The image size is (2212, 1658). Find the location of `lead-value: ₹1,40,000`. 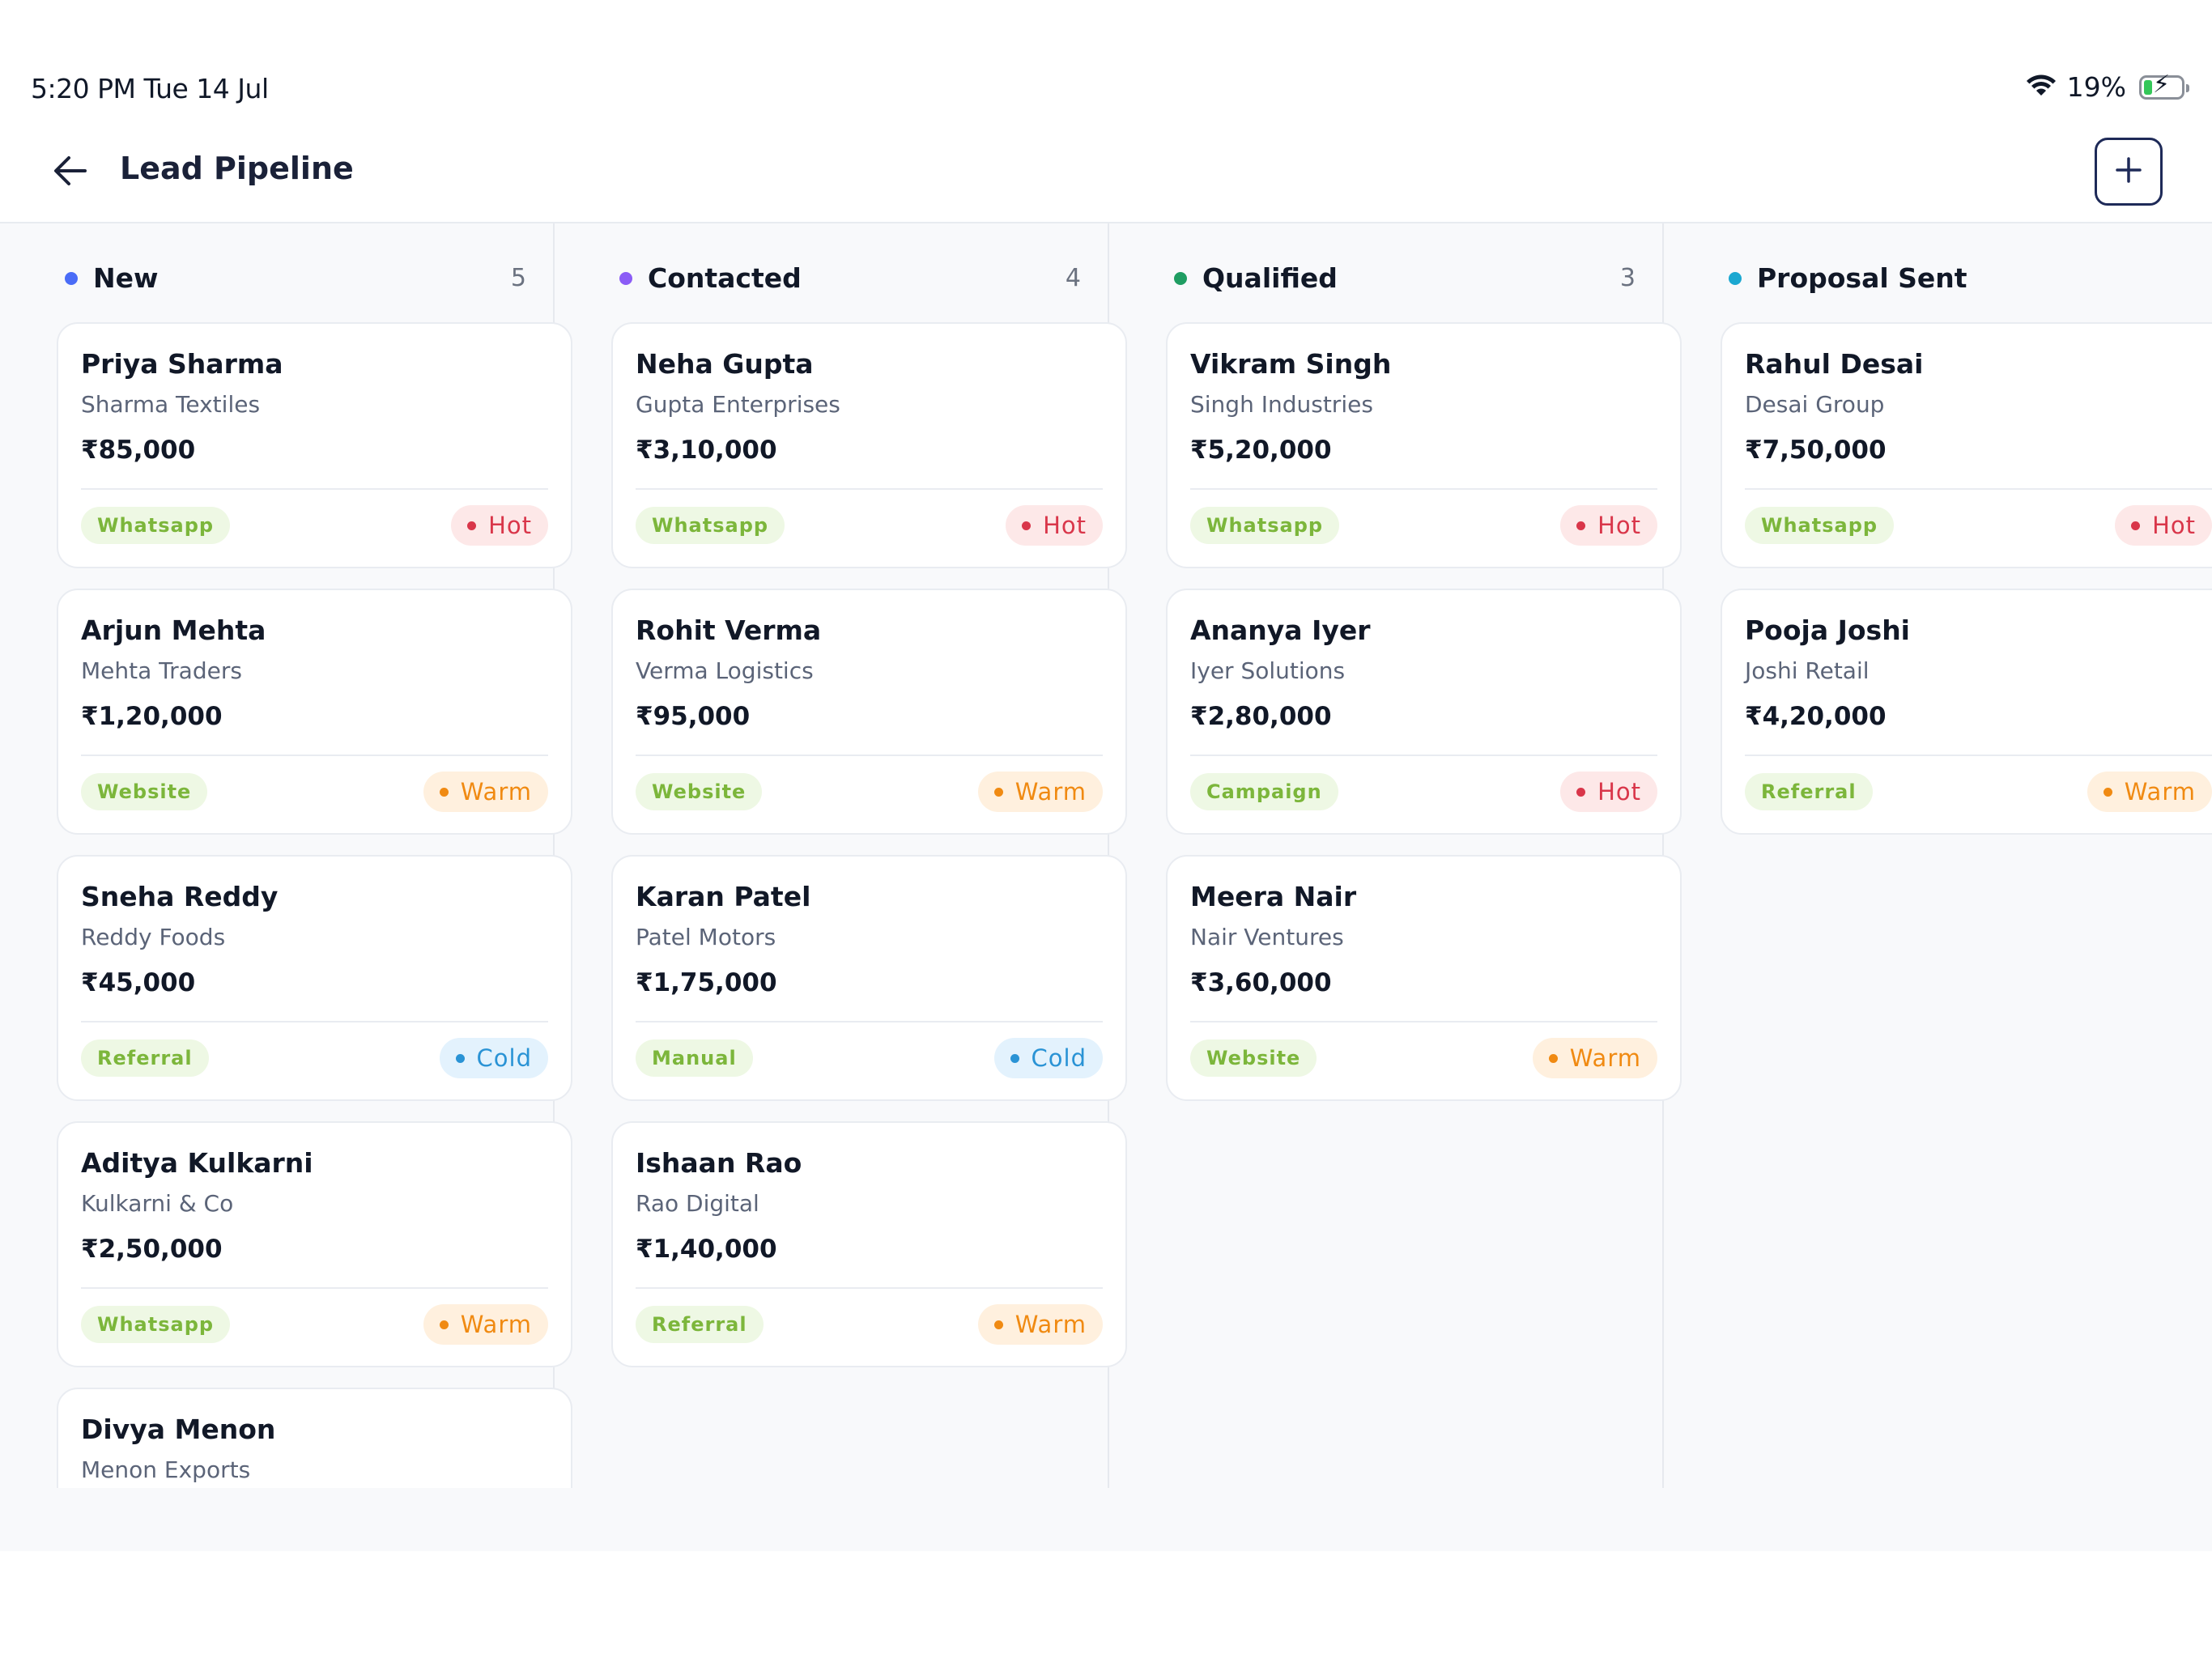

lead-value: ₹1,40,000 is located at coordinates (707, 1249).